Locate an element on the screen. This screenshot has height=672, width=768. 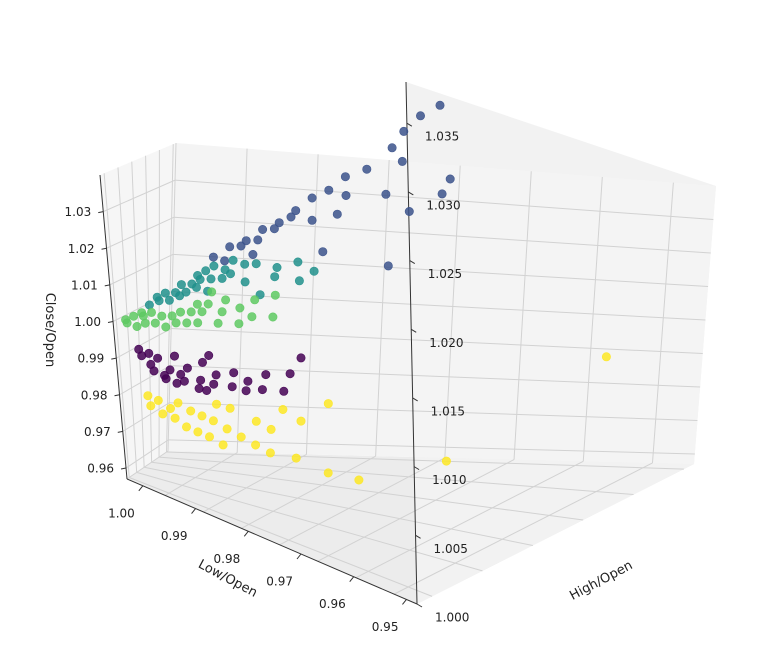
x-tick-3-label: 1.015 is located at coordinates (448, 411).